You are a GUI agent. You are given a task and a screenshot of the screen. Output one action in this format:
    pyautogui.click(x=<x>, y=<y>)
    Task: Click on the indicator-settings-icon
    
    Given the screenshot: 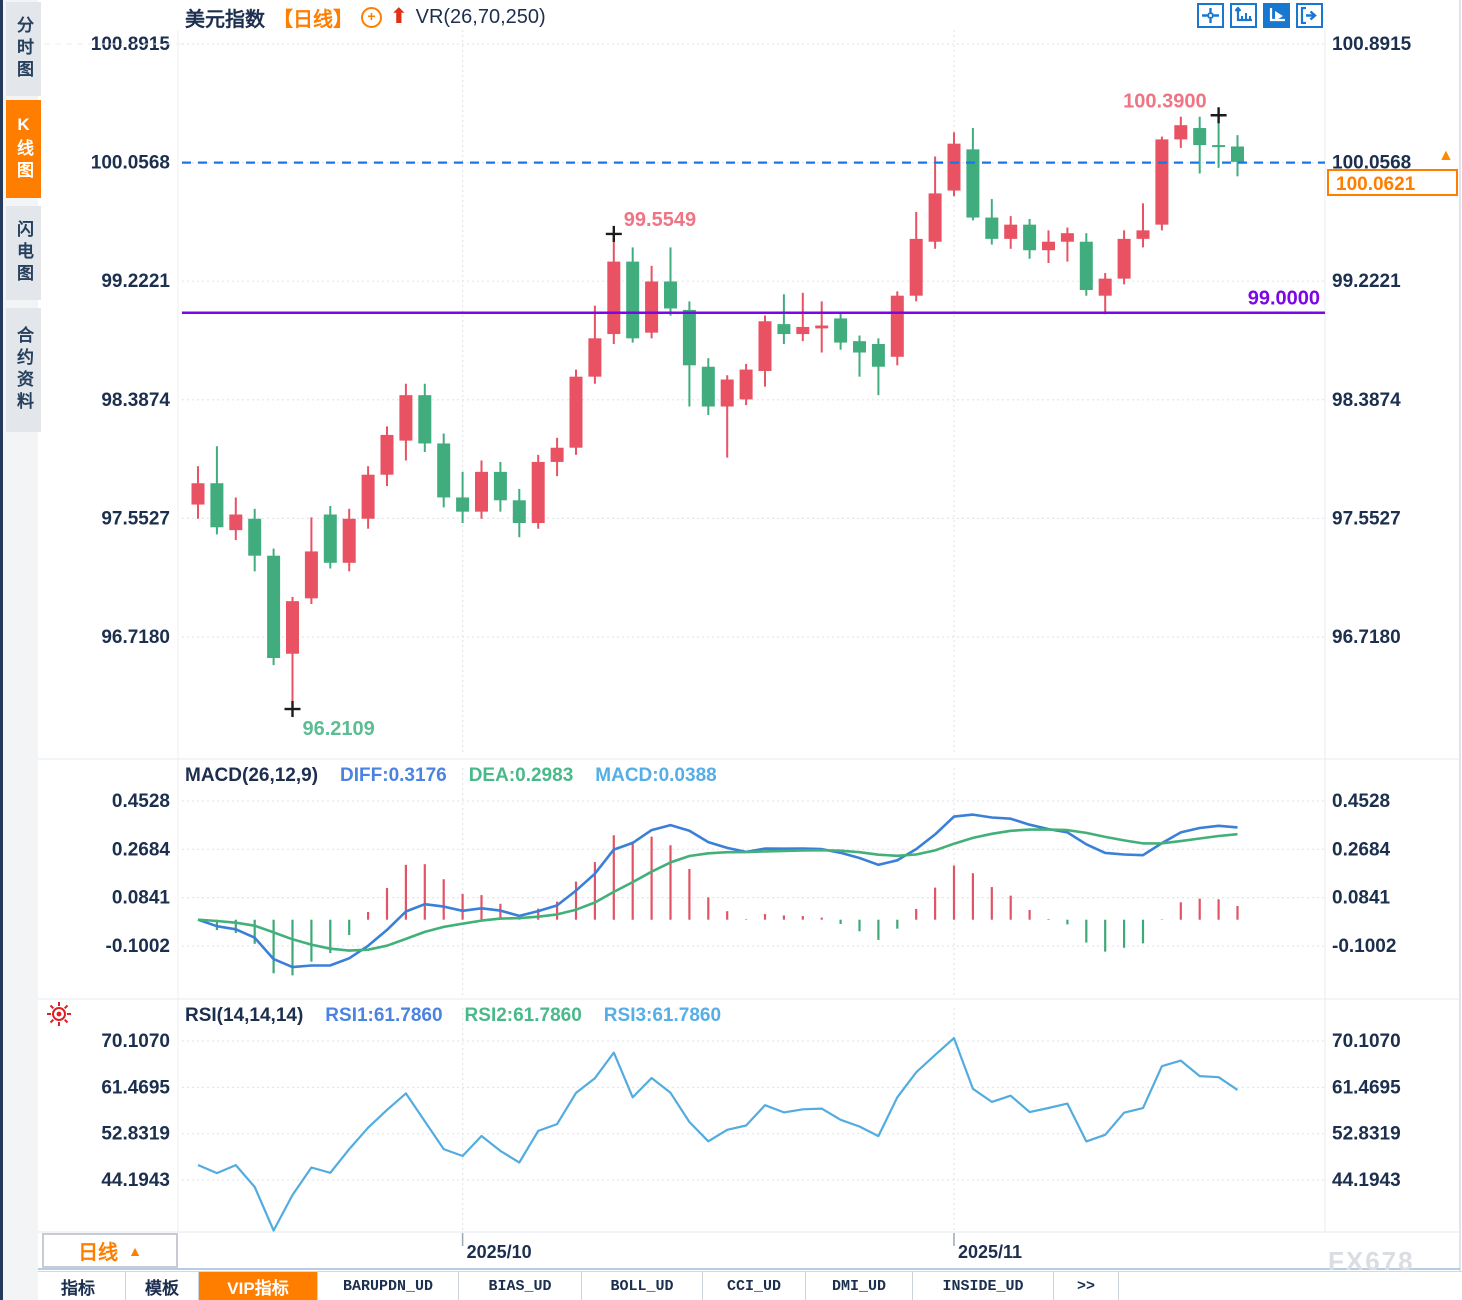 What is the action you would take?
    pyautogui.click(x=59, y=1016)
    